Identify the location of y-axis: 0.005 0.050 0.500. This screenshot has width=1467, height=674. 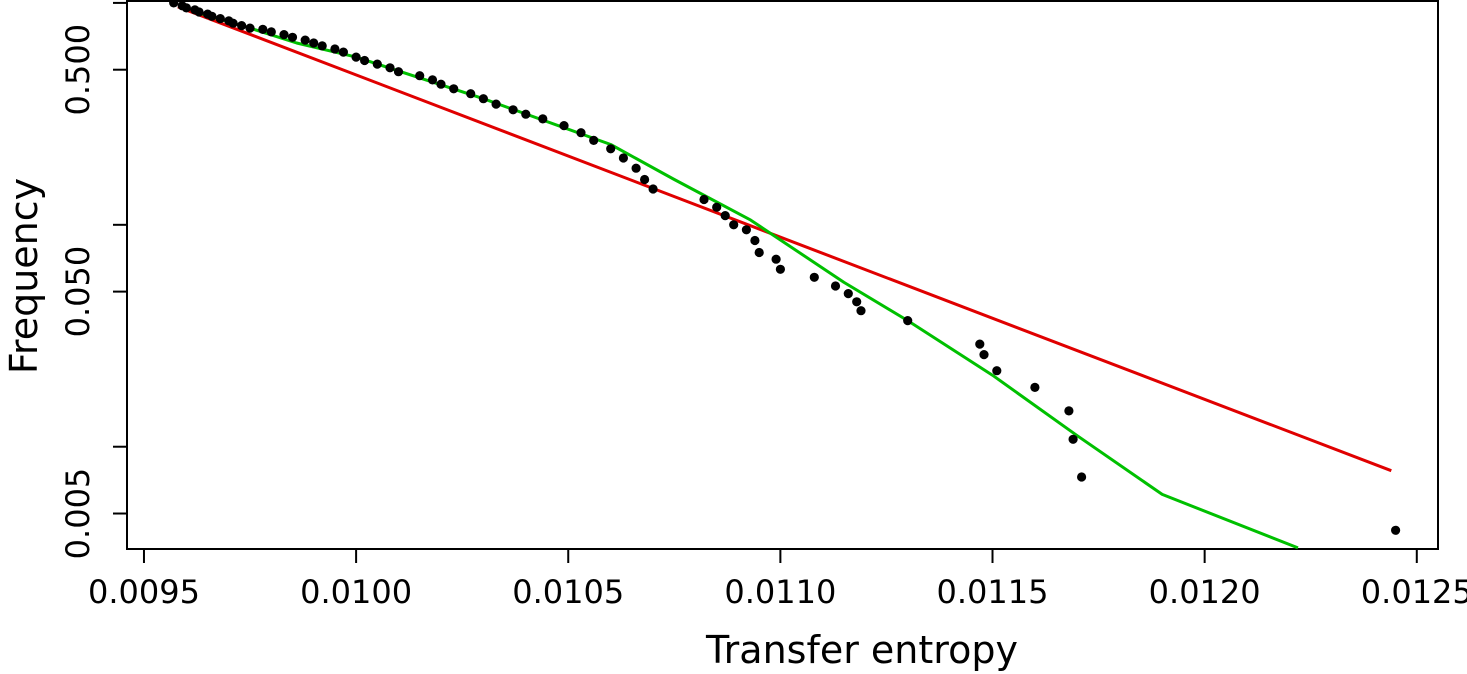
(93, 280).